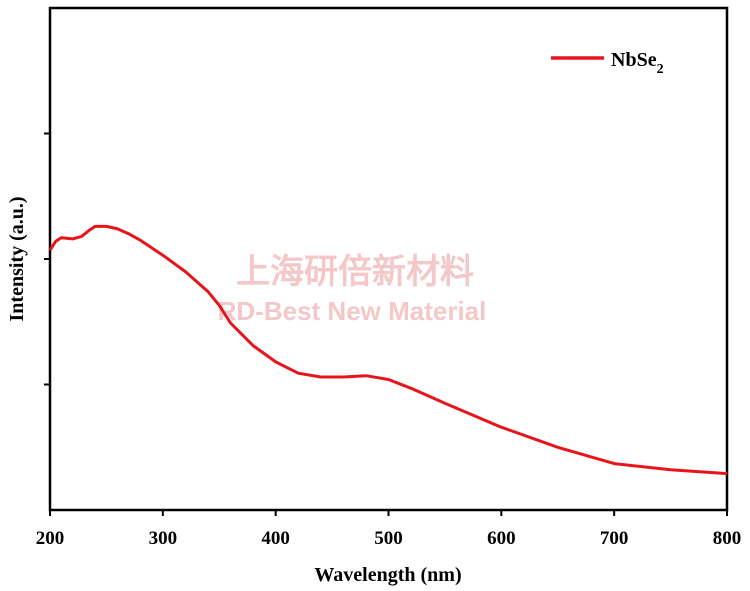 The width and height of the screenshot is (750, 591). Describe the element at coordinates (163, 538) in the screenshot. I see `x-tick-label: 300` at that location.